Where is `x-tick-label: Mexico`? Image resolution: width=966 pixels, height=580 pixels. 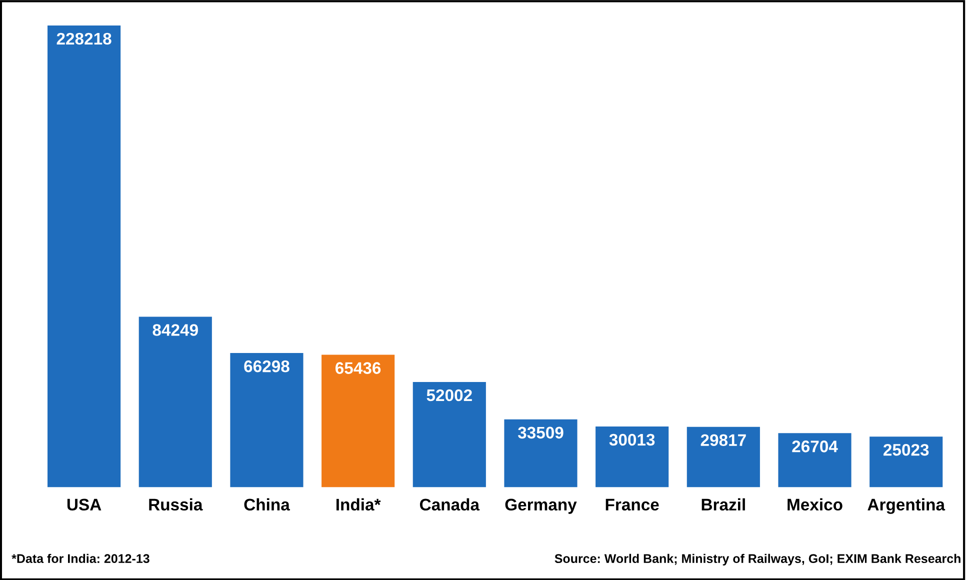 x-tick-label: Mexico is located at coordinates (815, 504).